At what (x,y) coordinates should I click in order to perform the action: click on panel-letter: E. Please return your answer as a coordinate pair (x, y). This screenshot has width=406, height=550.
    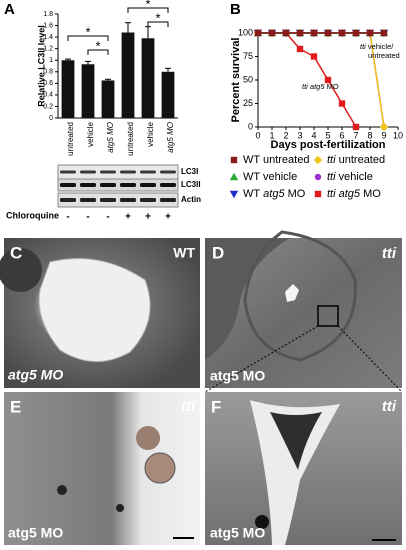
    Looking at the image, I should click on (15, 406).